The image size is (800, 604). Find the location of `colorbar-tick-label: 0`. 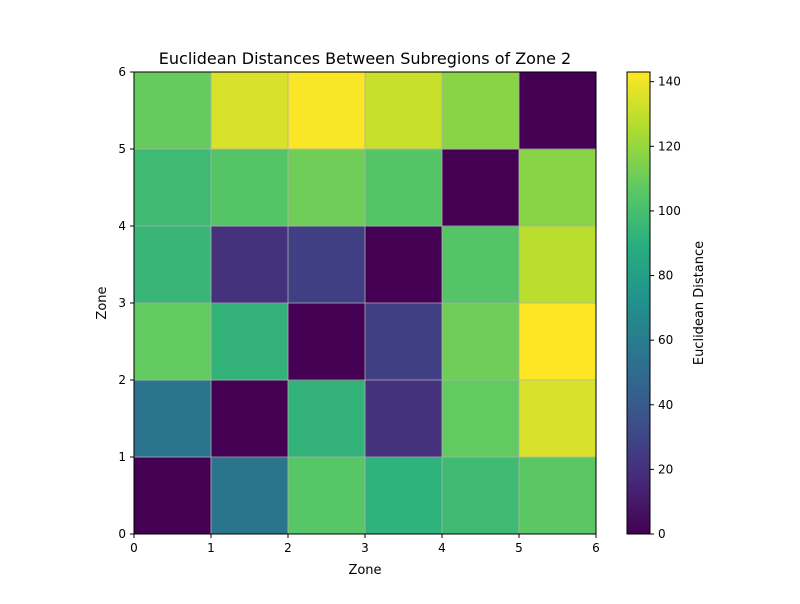

colorbar-tick-label: 0 is located at coordinates (662, 534).